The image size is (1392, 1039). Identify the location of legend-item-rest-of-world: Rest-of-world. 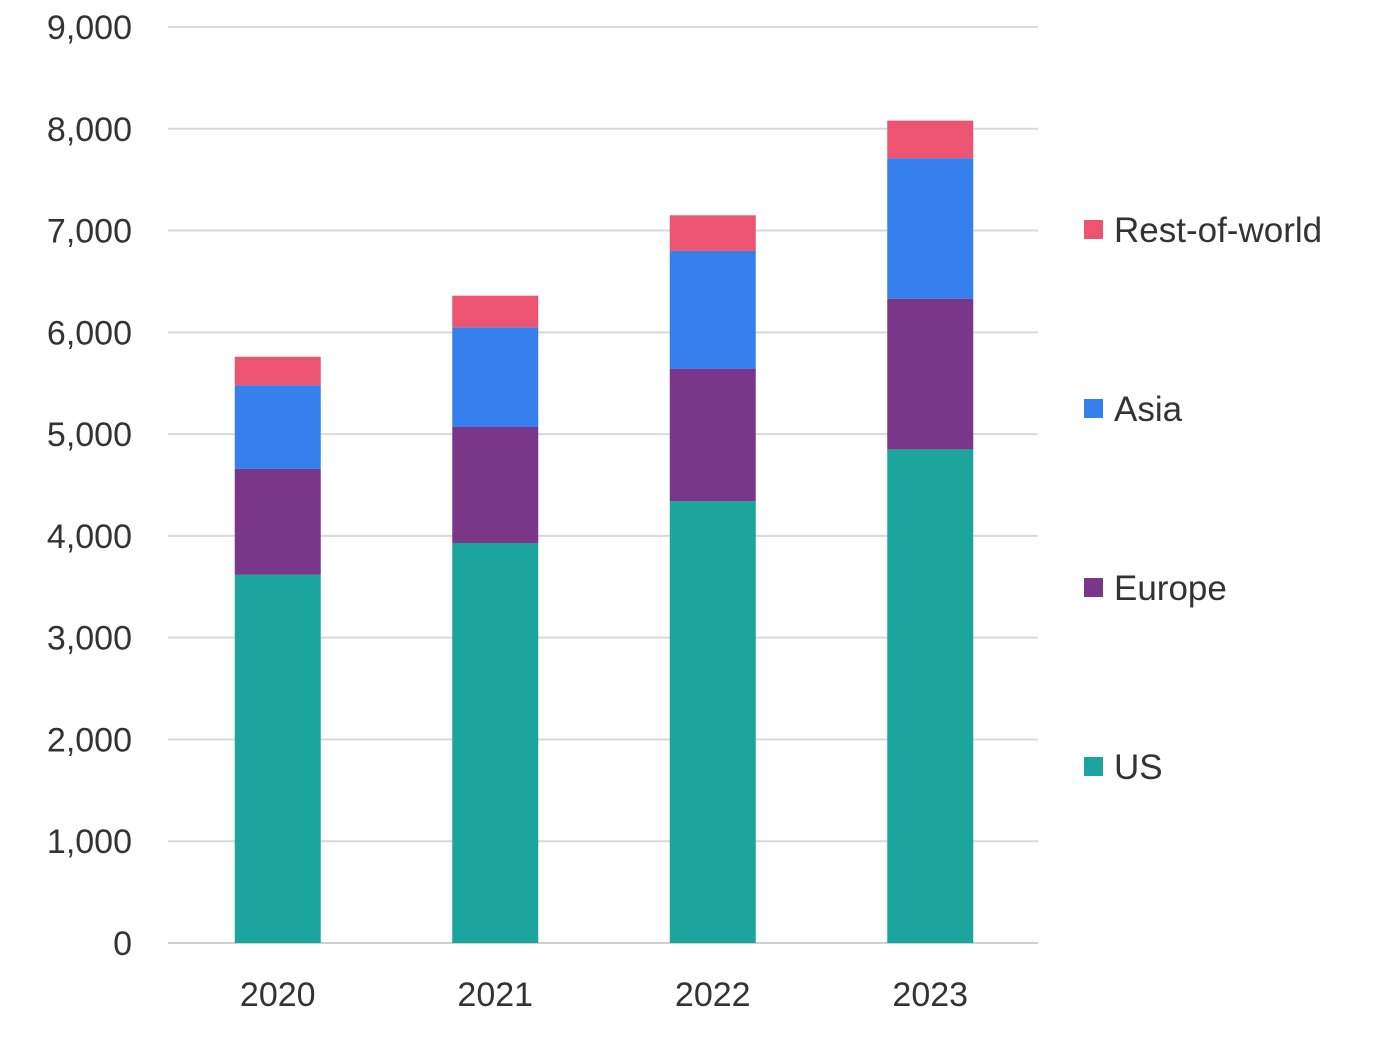
(1203, 230).